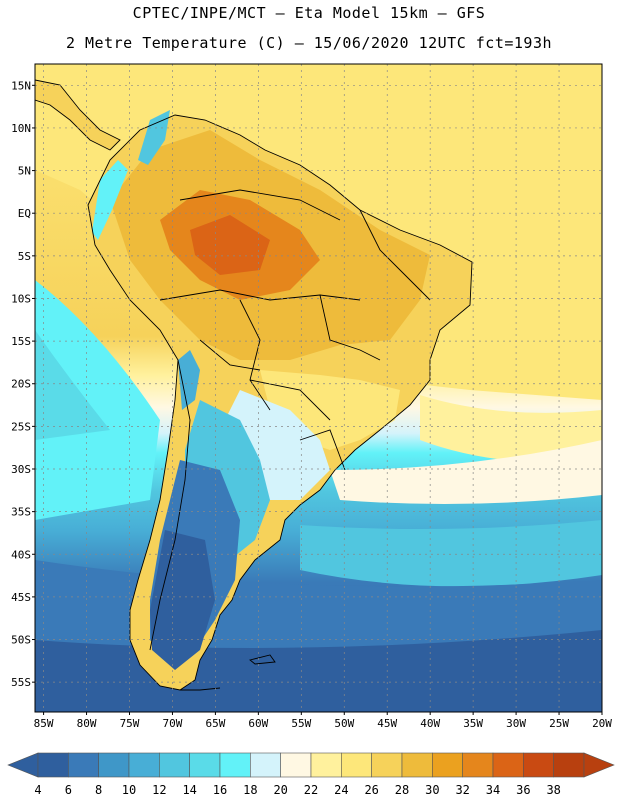  What do you see at coordinates (599, 765) in the screenshot?
I see `colorbar-high-arrow` at bounding box center [599, 765].